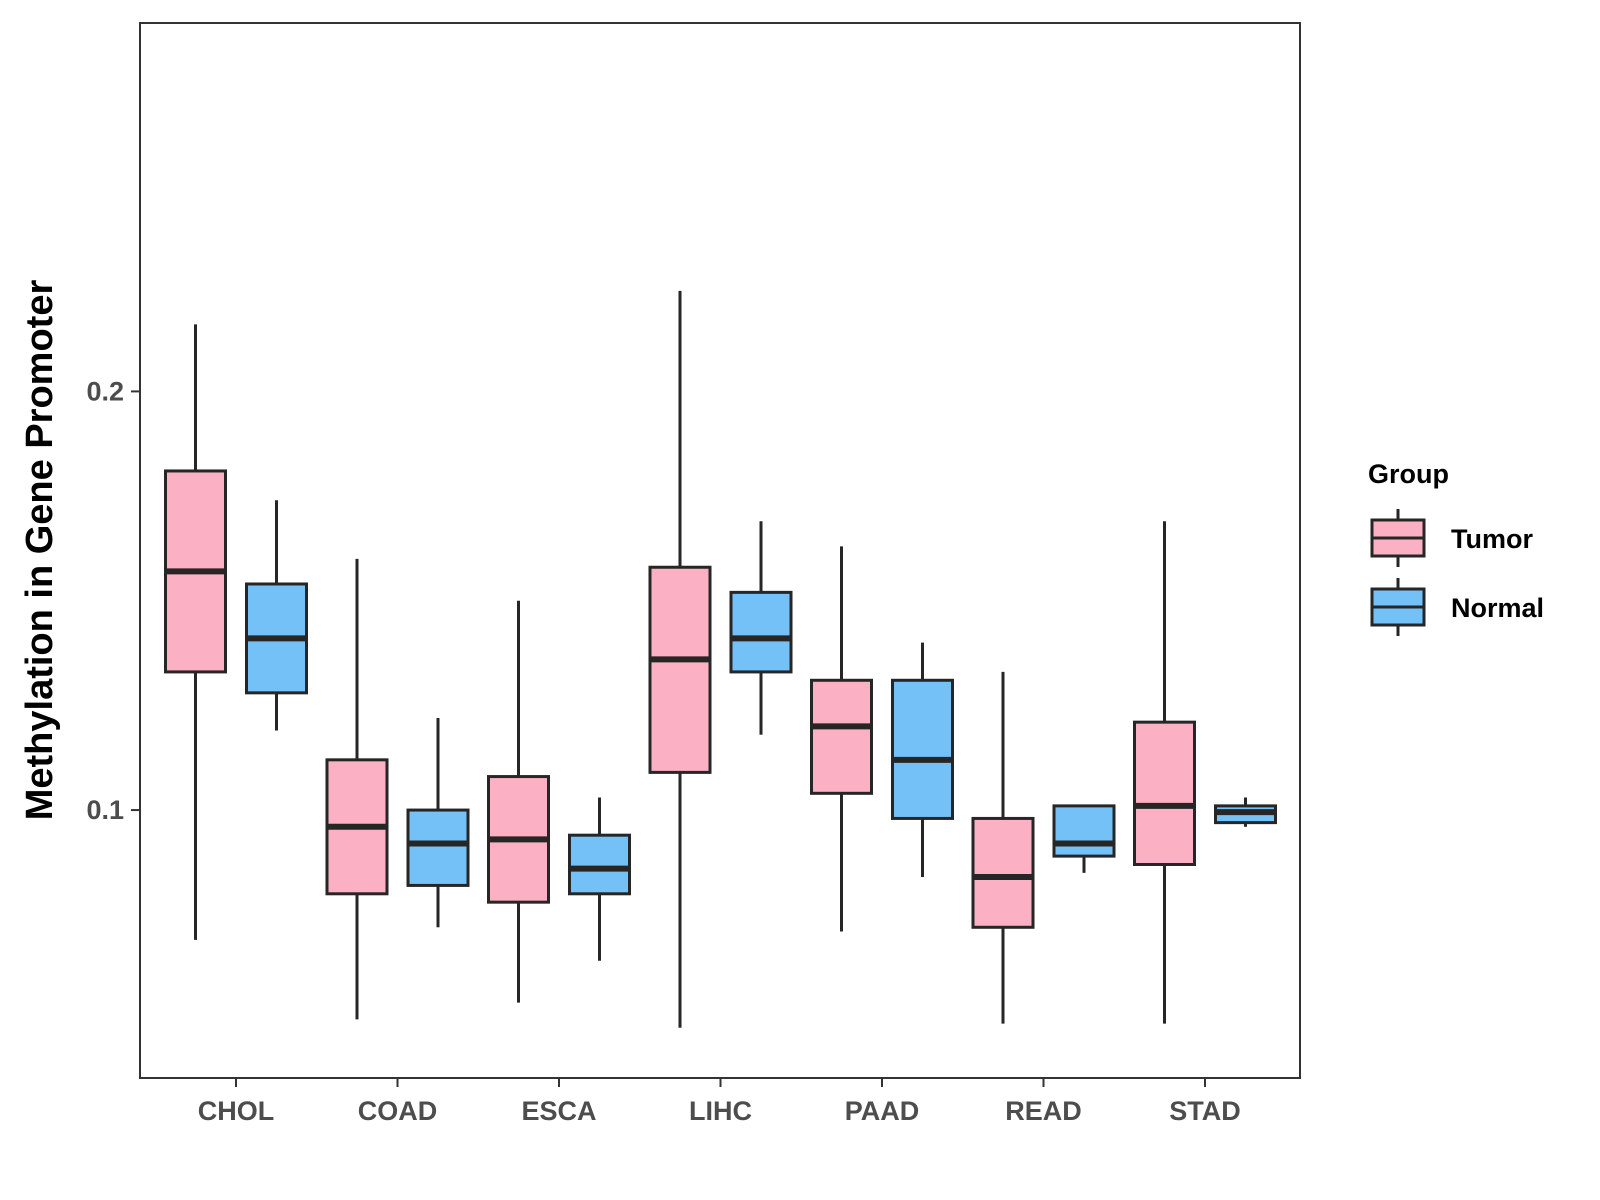 The height and width of the screenshot is (1200, 1600). What do you see at coordinates (558, 1111) in the screenshot?
I see `x-tick-label: ESCA` at bounding box center [558, 1111].